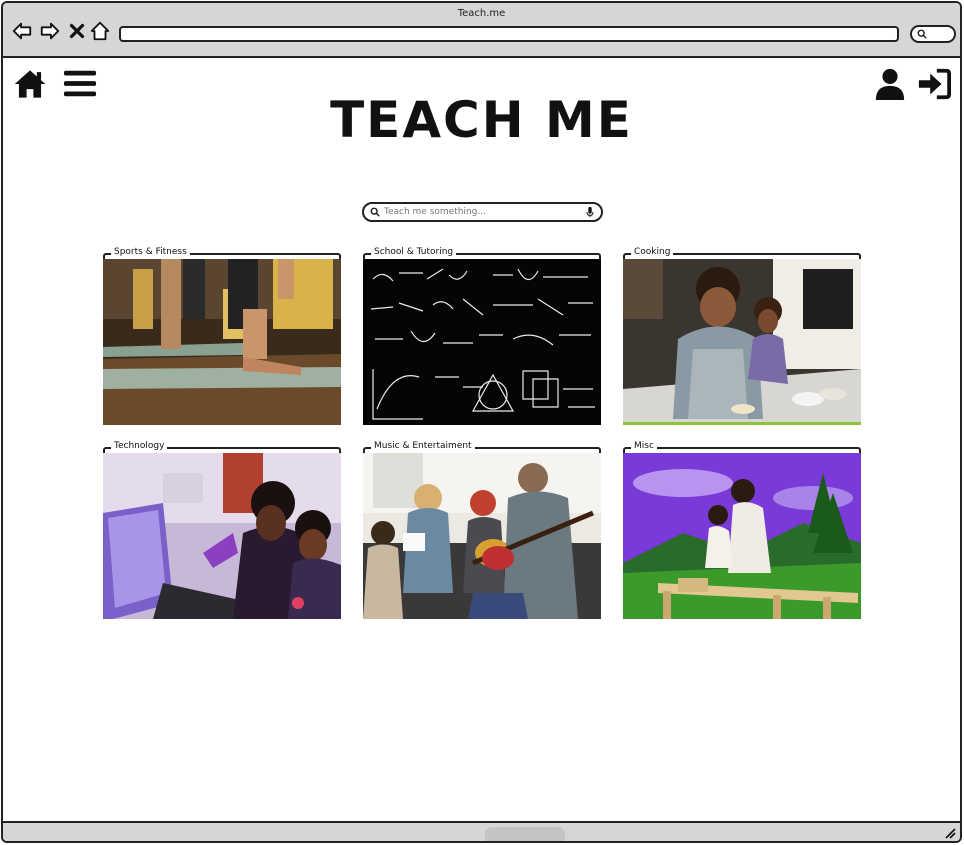  Describe the element at coordinates (933, 34) in the screenshot. I see `browser-search-field` at that location.